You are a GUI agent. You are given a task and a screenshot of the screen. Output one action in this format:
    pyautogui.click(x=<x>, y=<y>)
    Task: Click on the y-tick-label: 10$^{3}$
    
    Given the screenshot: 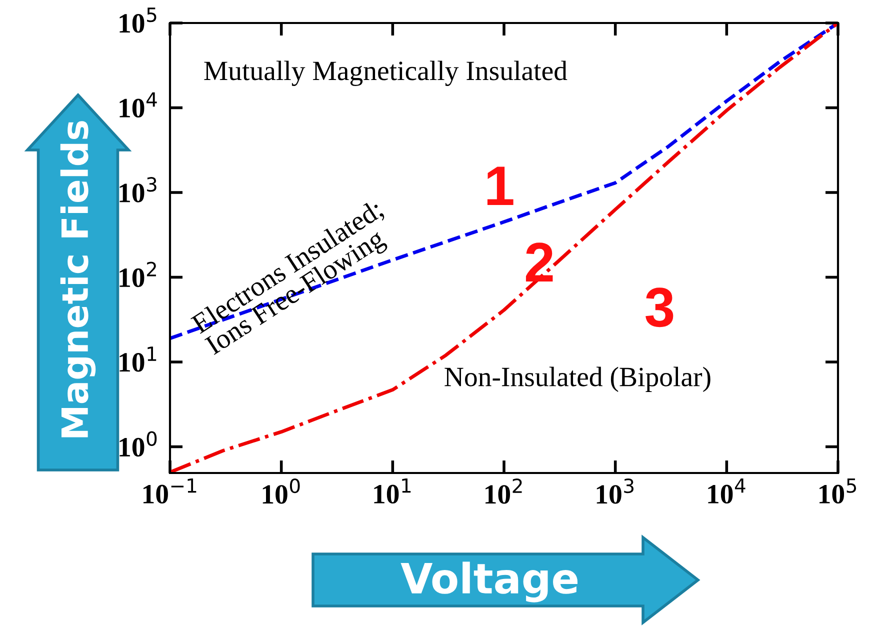 What is the action you would take?
    pyautogui.click(x=138, y=189)
    